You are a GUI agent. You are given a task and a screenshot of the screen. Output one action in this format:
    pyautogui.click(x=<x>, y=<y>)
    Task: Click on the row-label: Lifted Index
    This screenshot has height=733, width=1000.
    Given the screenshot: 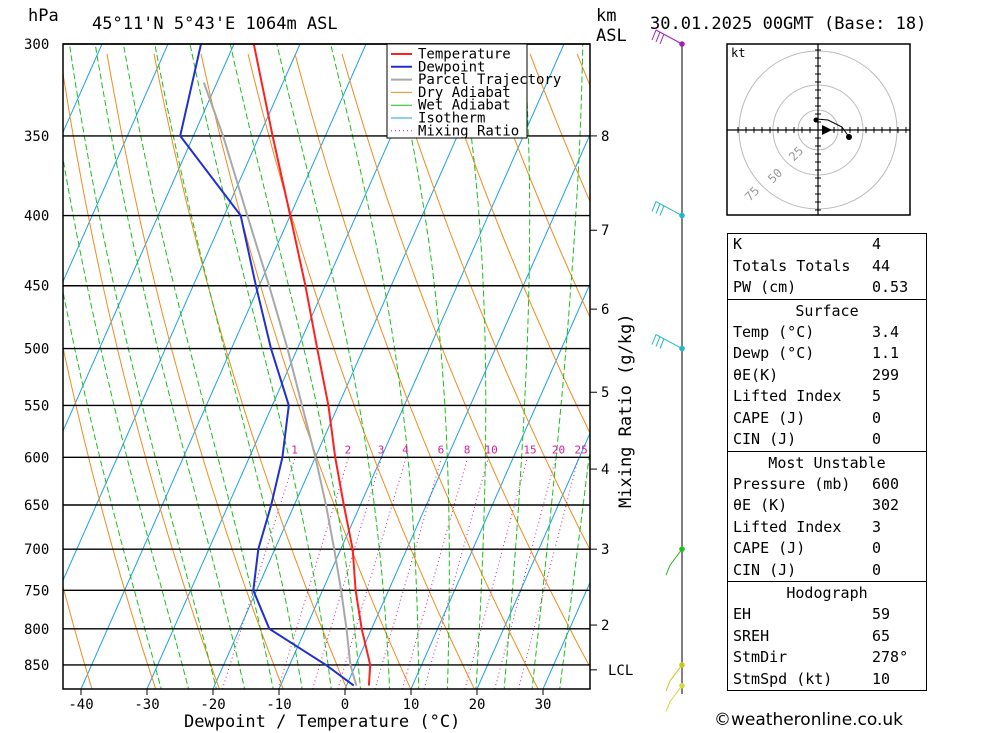 What is the action you would take?
    pyautogui.click(x=787, y=526)
    